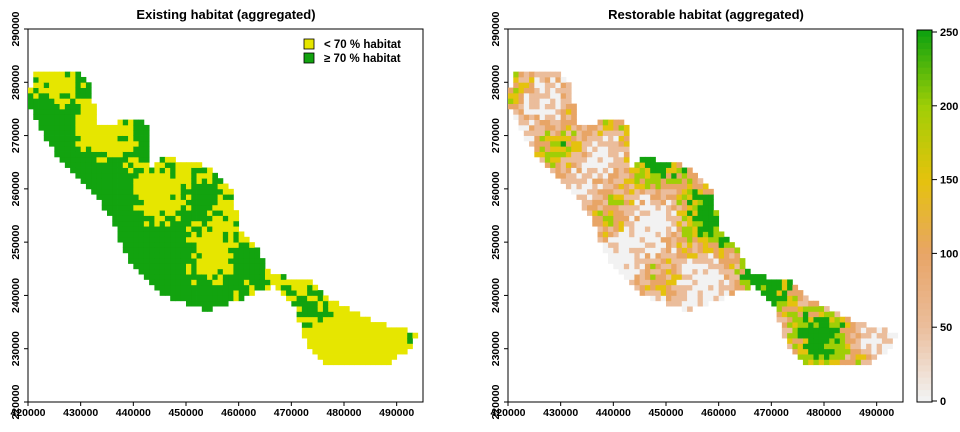 The height and width of the screenshot is (432, 960). I want to click on colorbar-segment, so click(924, 325).